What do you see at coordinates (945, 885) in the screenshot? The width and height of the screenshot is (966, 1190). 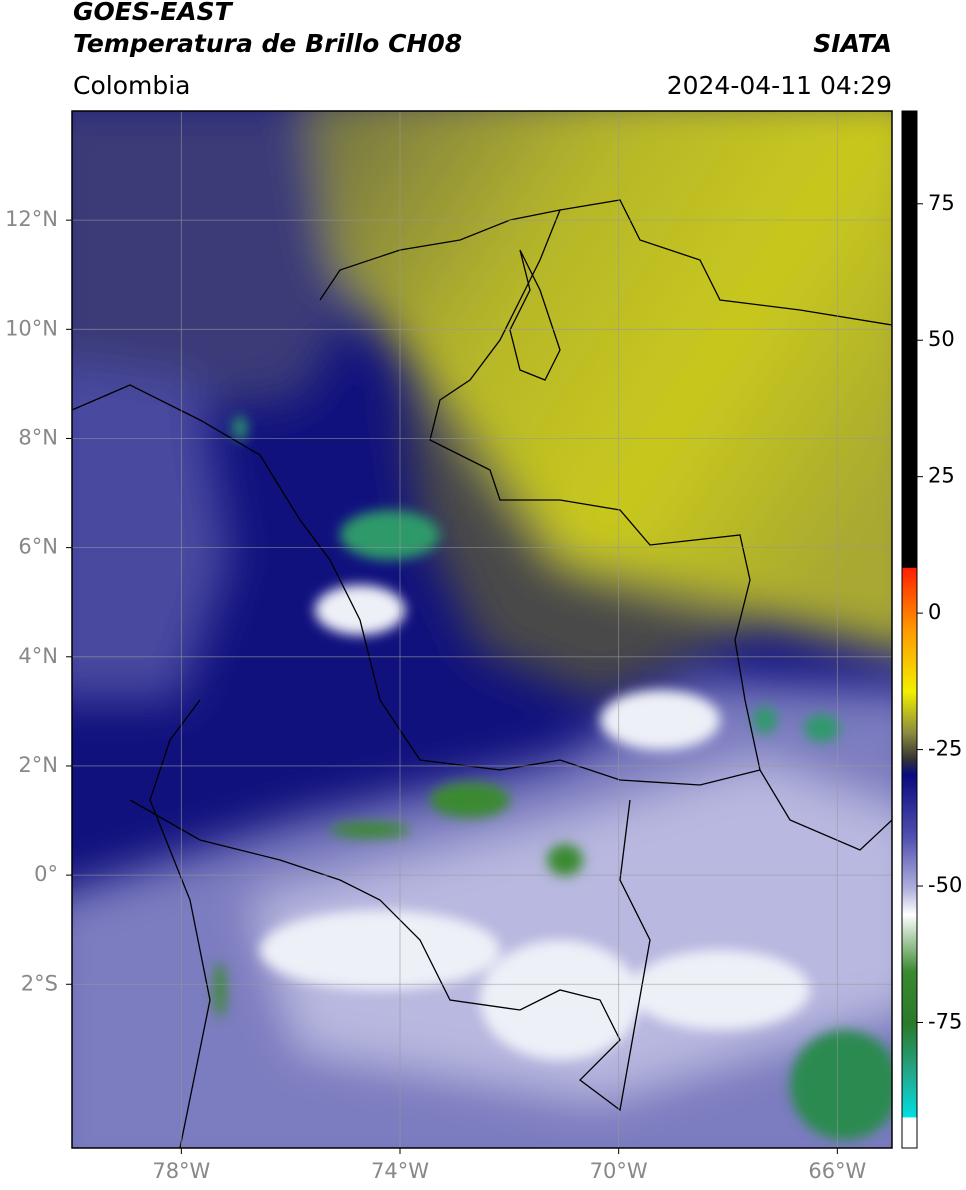 I see `colorbar-tick-label: -50` at bounding box center [945, 885].